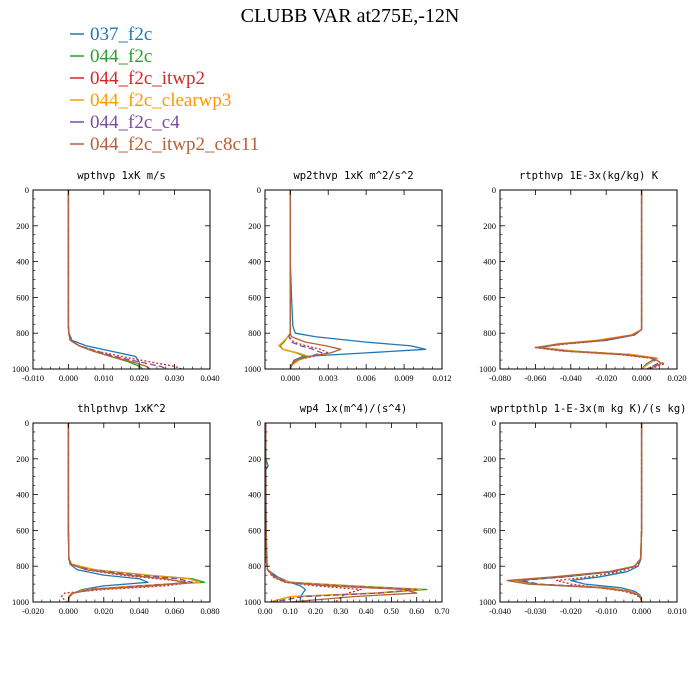 The height and width of the screenshot is (700, 700). Describe the element at coordinates (391, 611) in the screenshot. I see `x-tick-label: 0.50` at that location.